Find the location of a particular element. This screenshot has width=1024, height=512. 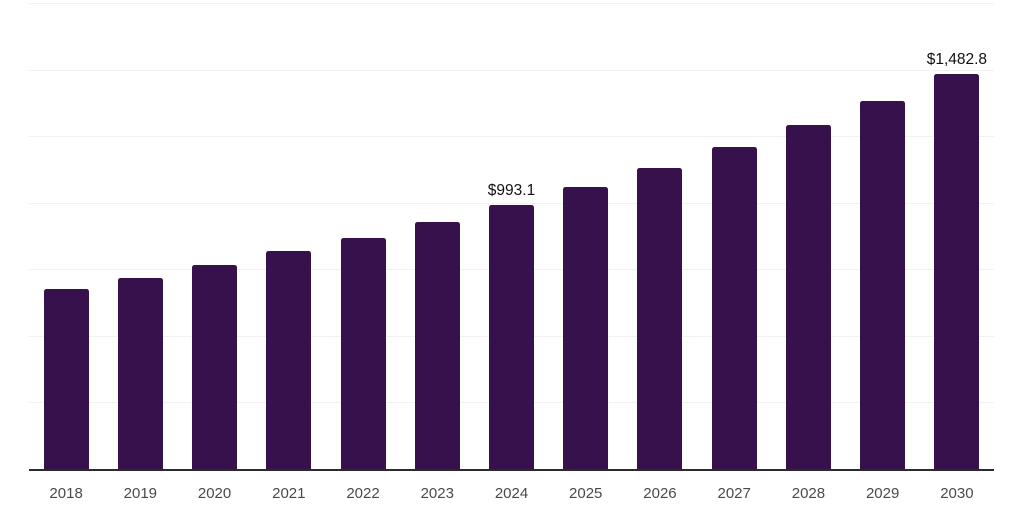

bar-2019 is located at coordinates (140, 373).